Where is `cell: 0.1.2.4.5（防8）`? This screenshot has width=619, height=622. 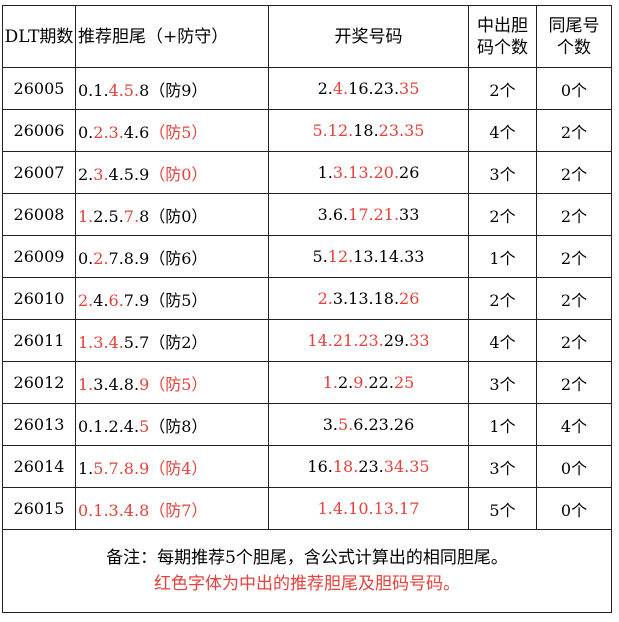
cell: 0.1.2.4.5（防8） is located at coordinates (172, 424).